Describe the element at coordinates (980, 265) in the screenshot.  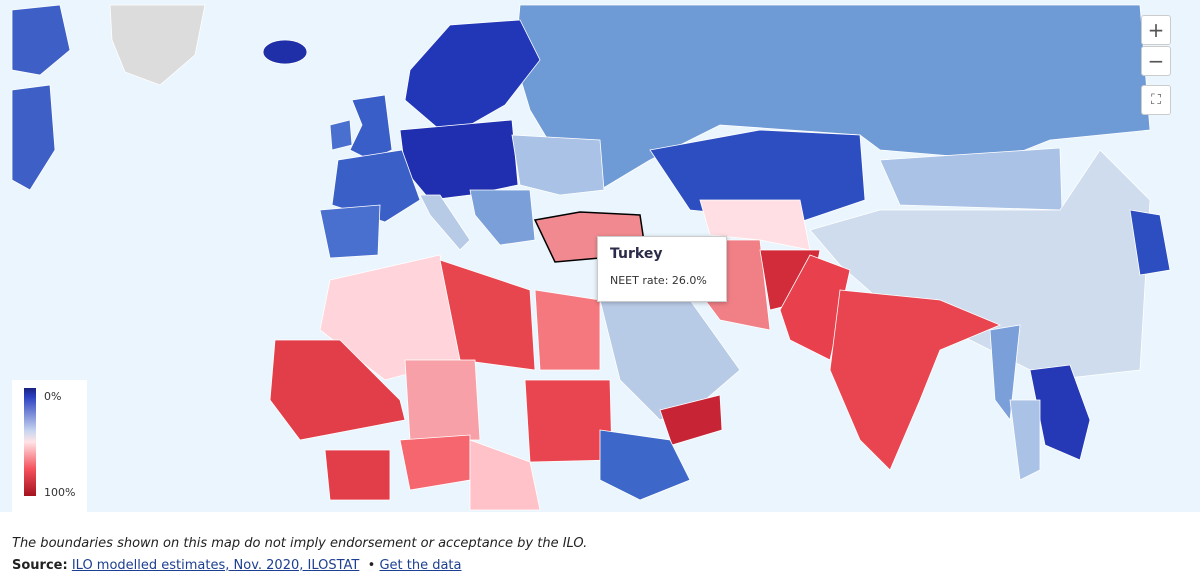
I see `china` at that location.